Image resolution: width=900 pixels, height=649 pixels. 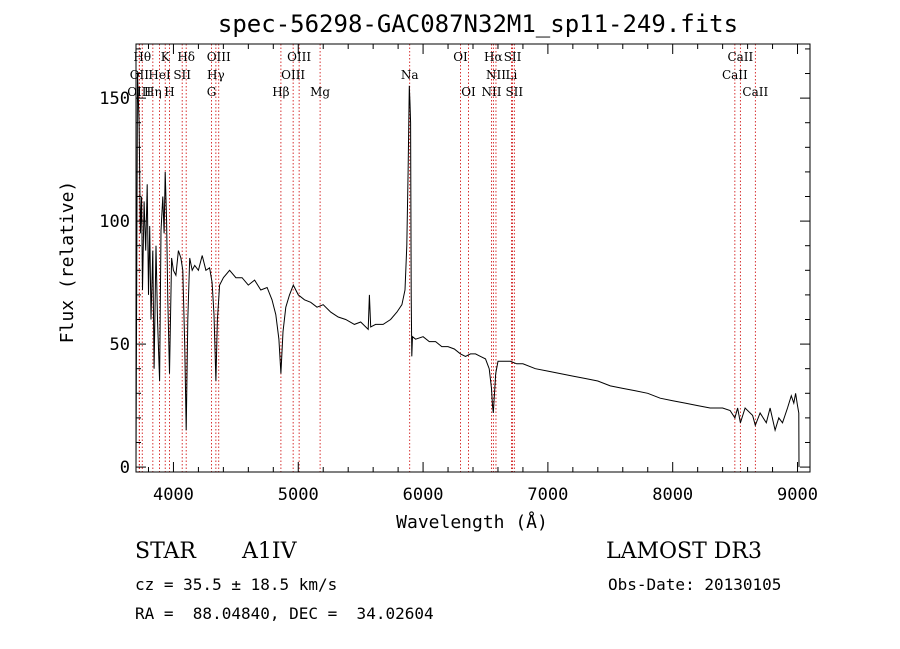 What do you see at coordinates (280, 92) in the screenshot?
I see `spectral-line-label: Hβ` at bounding box center [280, 92].